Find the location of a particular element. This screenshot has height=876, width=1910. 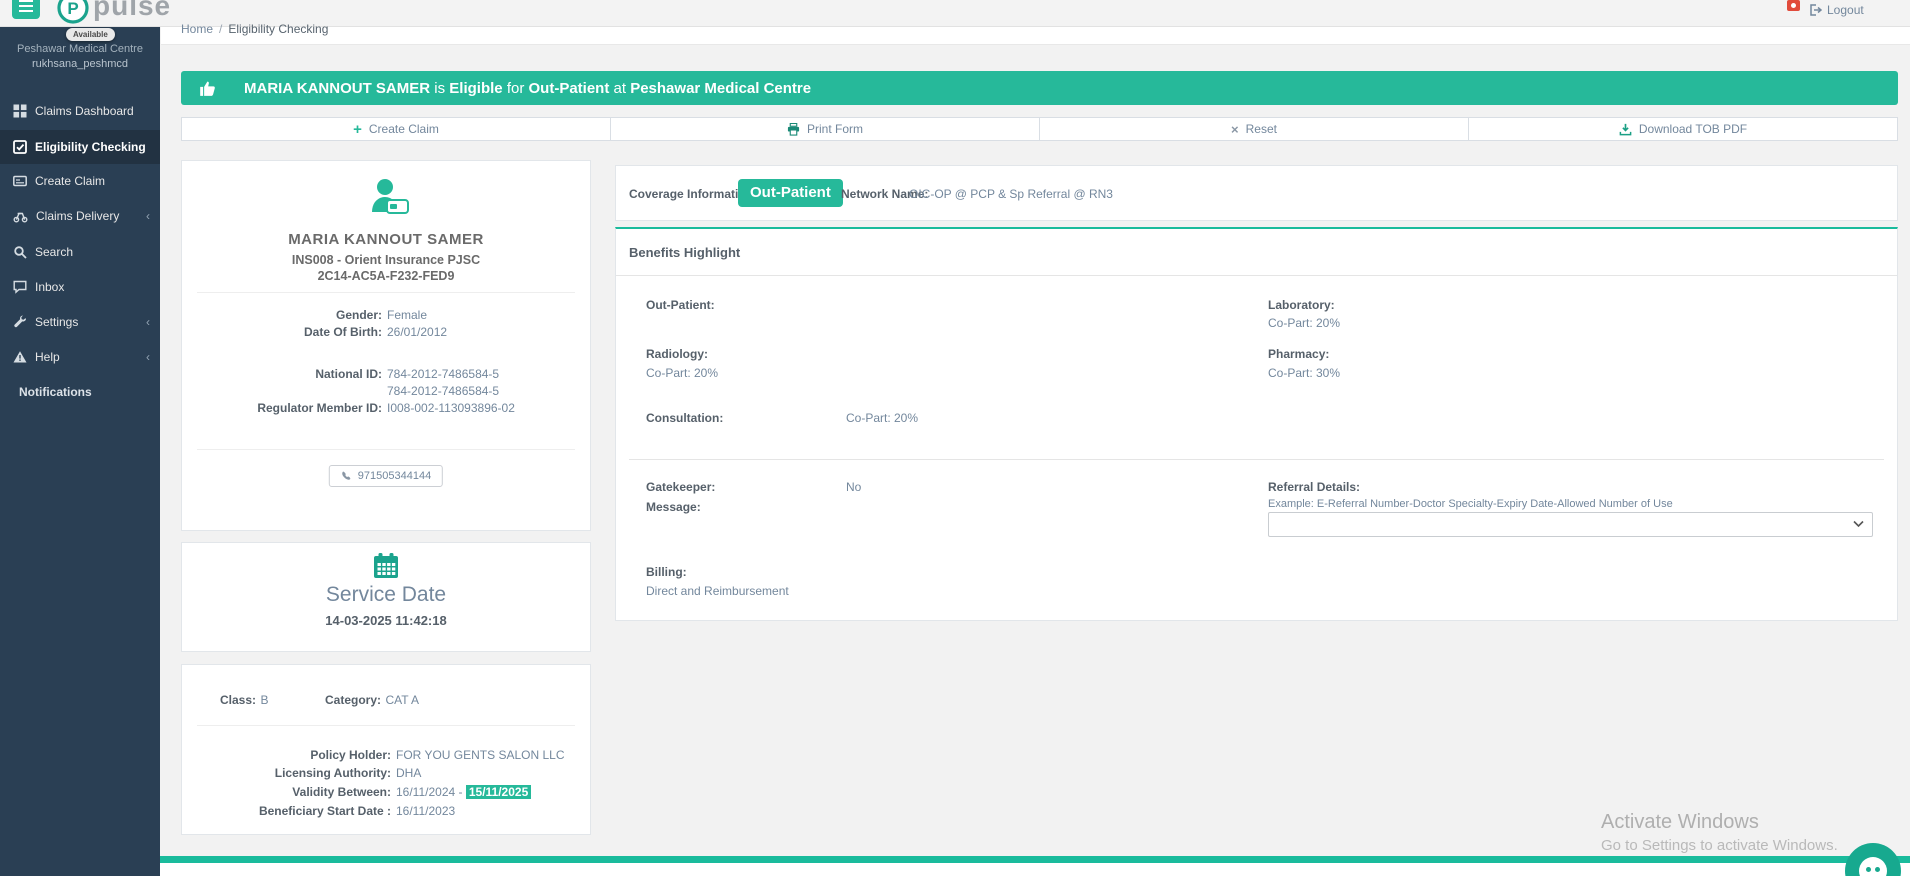

card-number: 2C14-AC5A-F232-FED9 is located at coordinates (386, 276).